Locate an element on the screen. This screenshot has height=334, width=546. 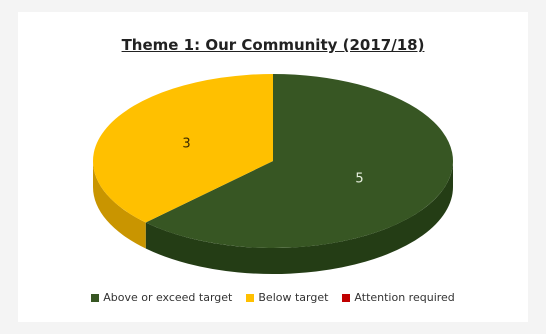
pie-slice-below-target is located at coordinates (183, 148).